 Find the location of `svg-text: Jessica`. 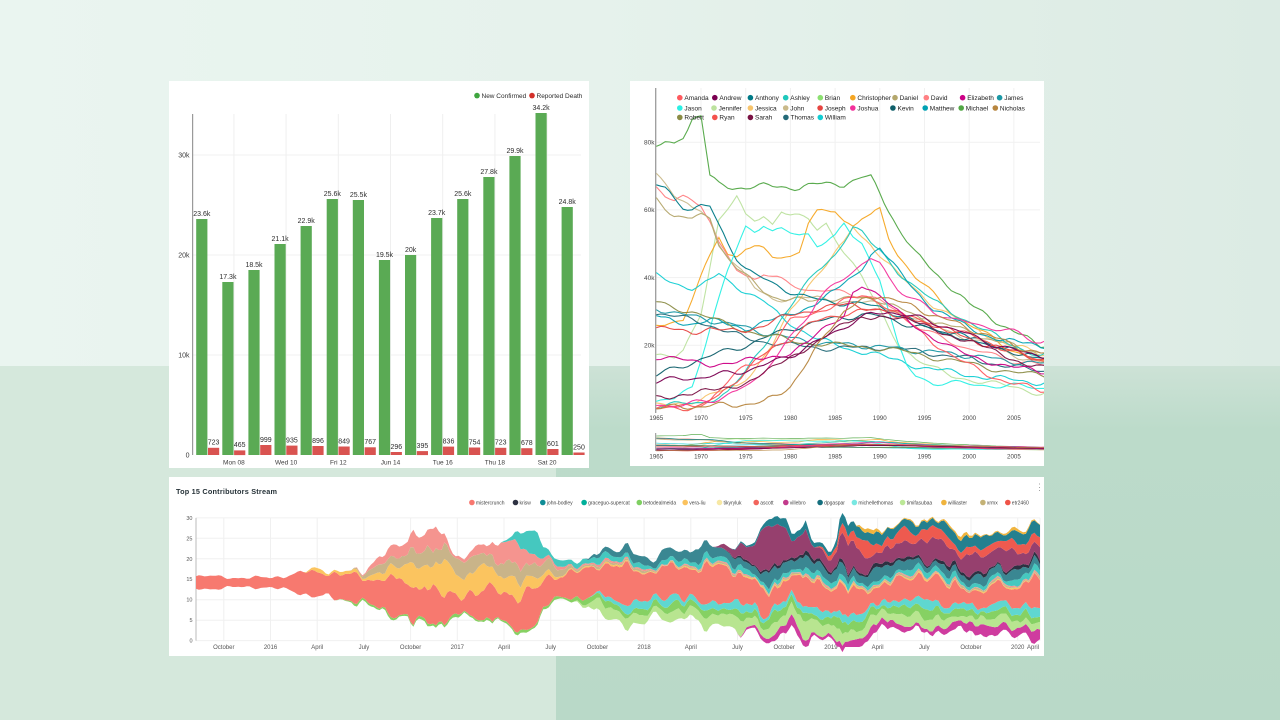

svg-text: Jessica is located at coordinates (766, 108).